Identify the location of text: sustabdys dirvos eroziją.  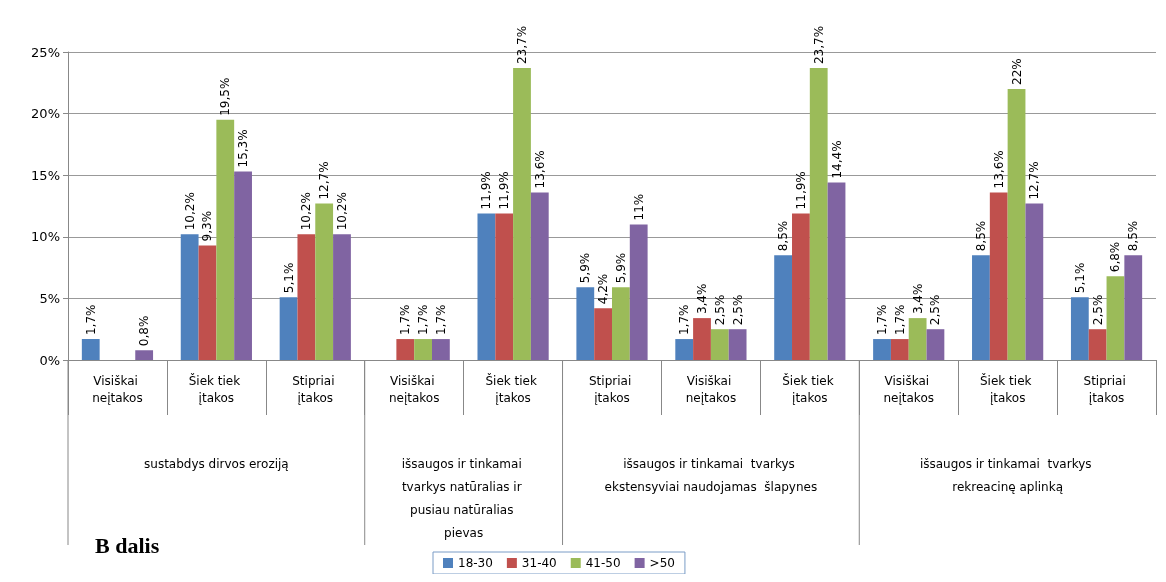
(216, 463).